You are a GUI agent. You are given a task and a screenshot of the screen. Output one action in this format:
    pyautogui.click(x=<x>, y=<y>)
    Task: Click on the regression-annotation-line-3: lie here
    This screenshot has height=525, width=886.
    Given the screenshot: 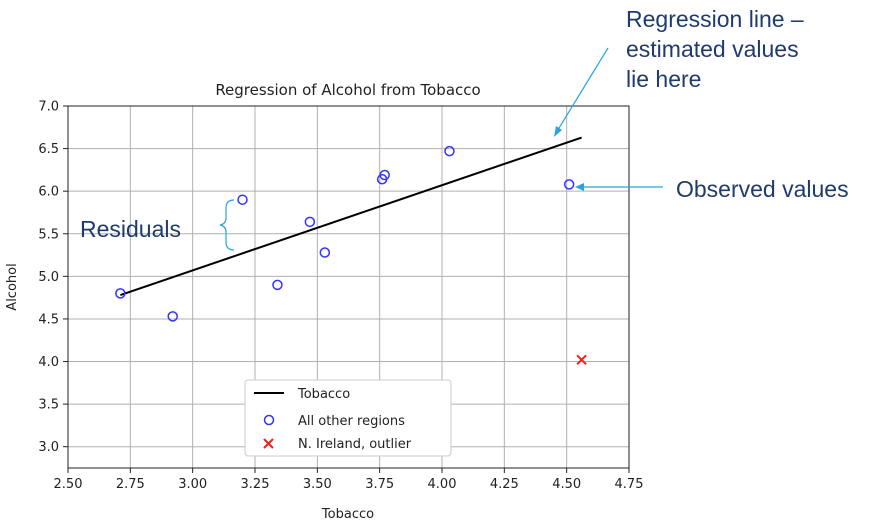 What is the action you would take?
    pyautogui.click(x=664, y=79)
    